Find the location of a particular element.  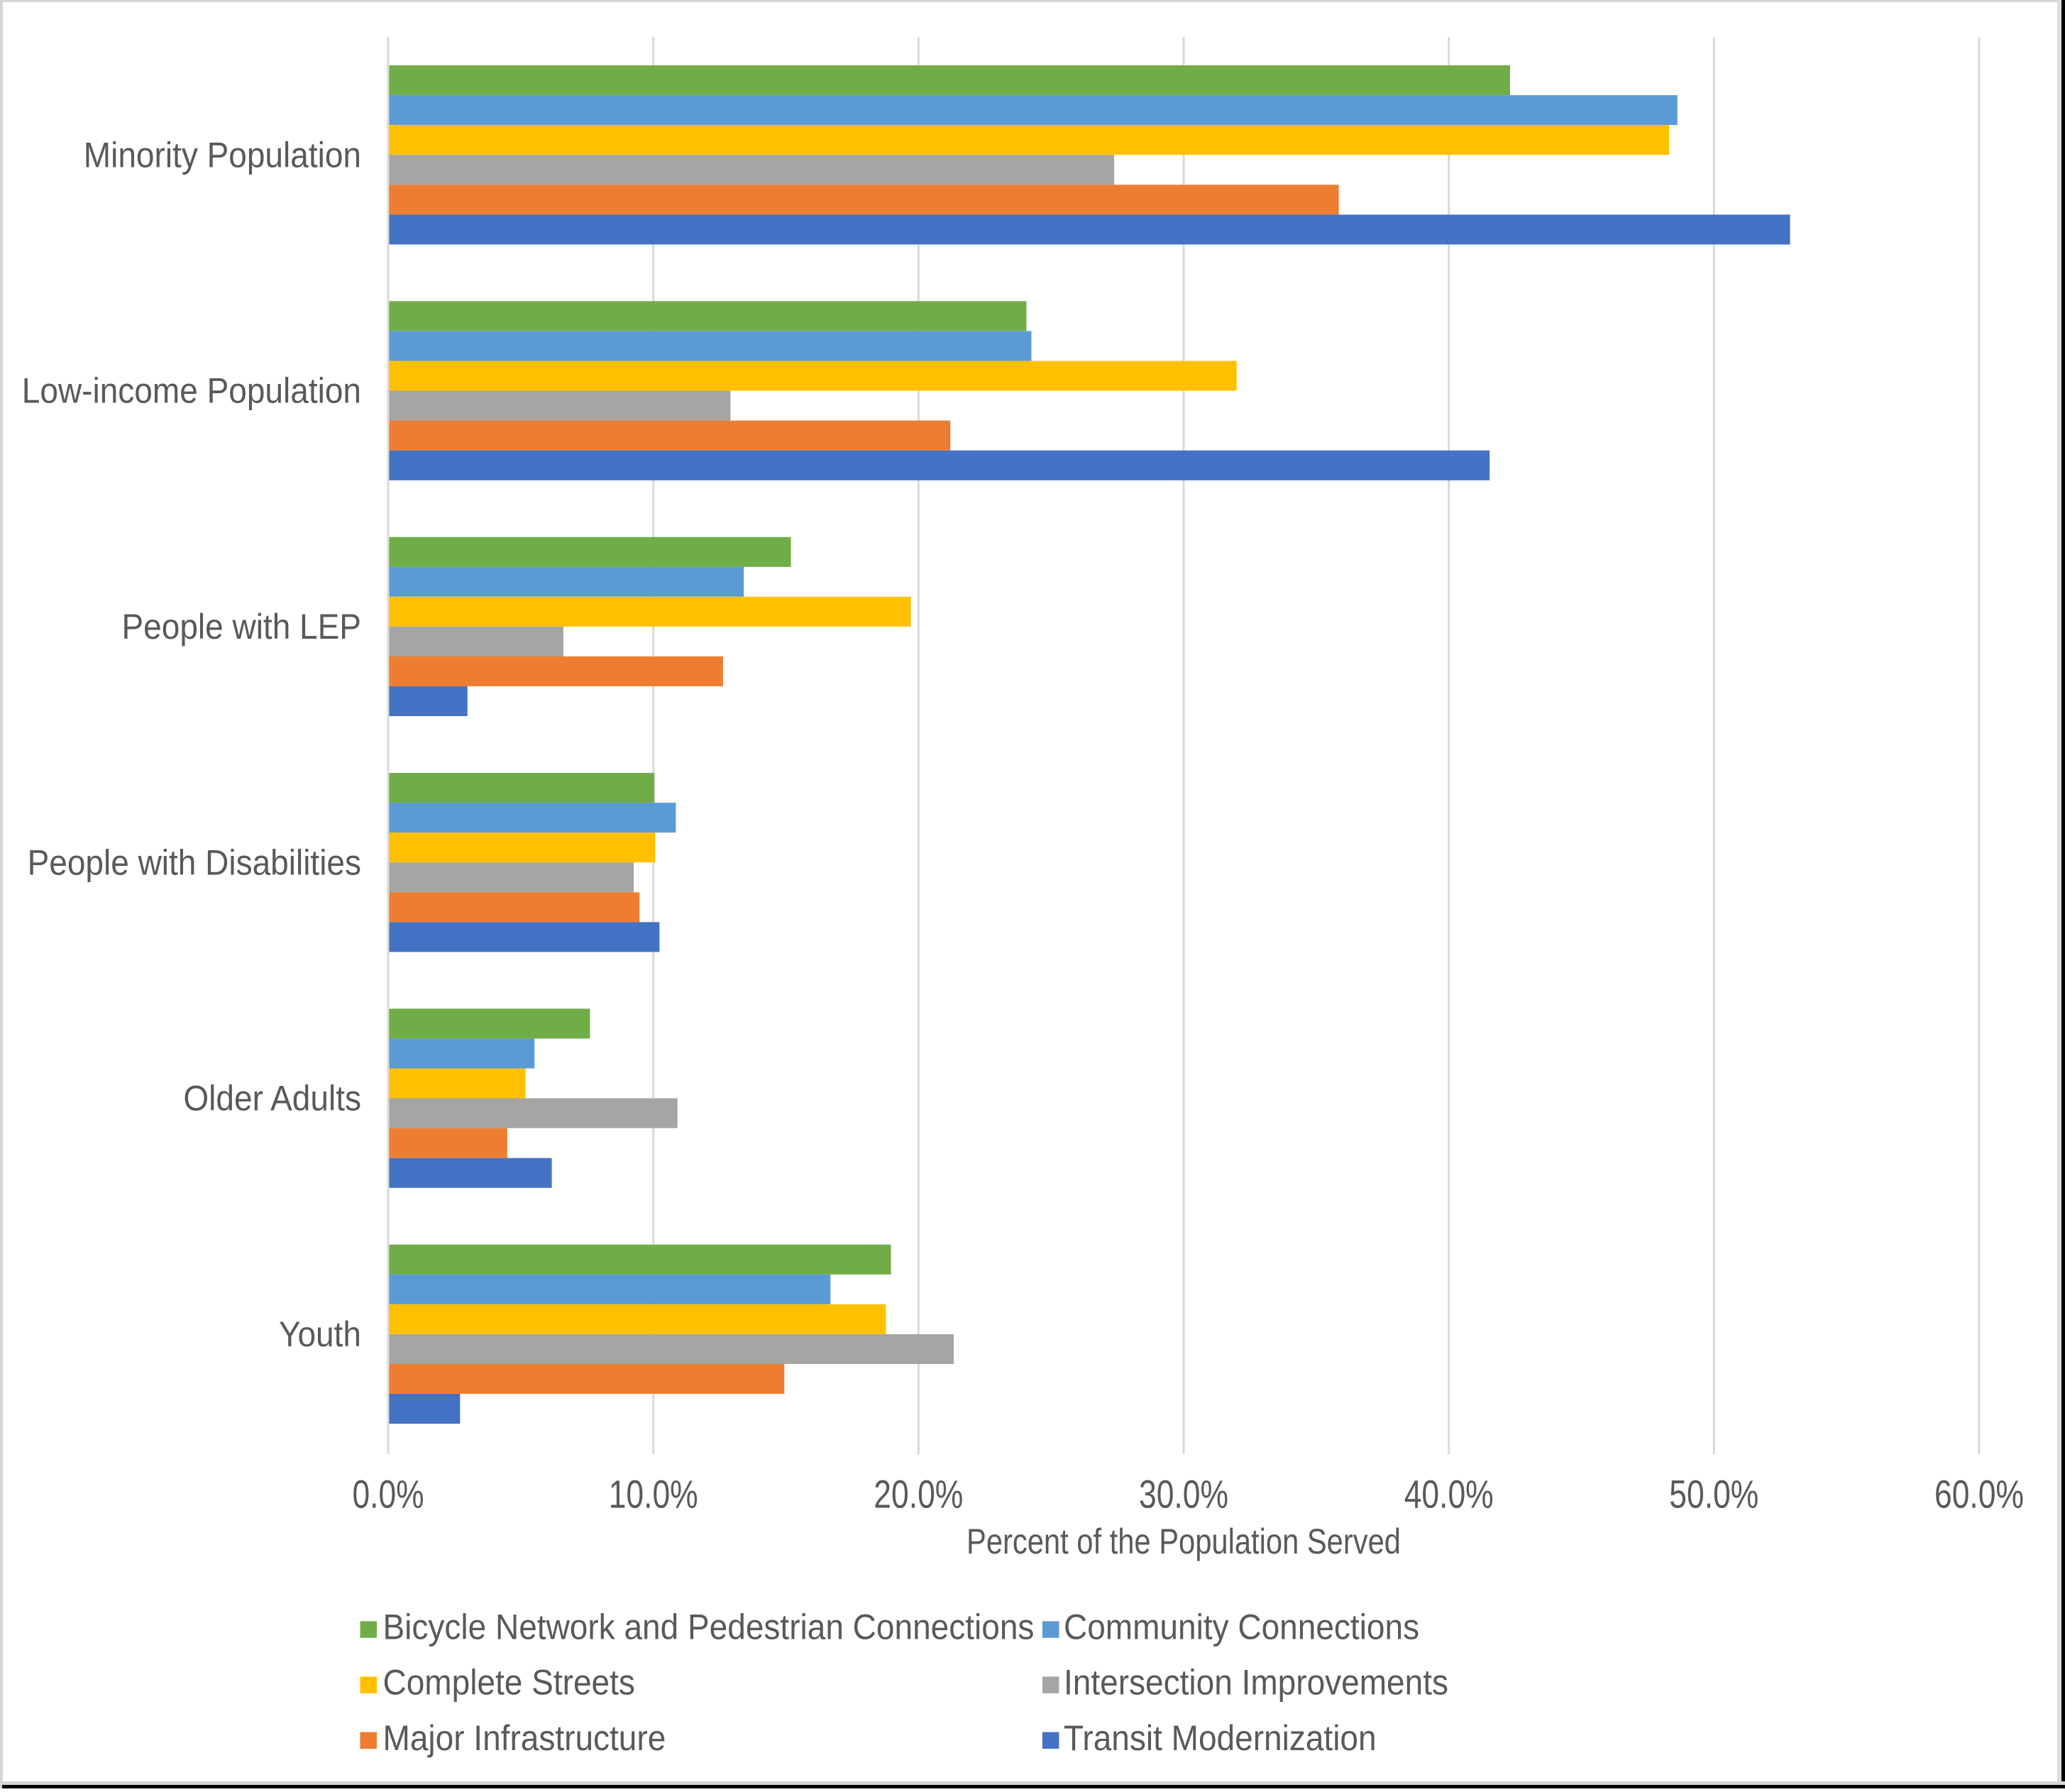

svg-text:Percent of the Population Serv: Percent of the Population Served is located at coordinates (1184, 1541).